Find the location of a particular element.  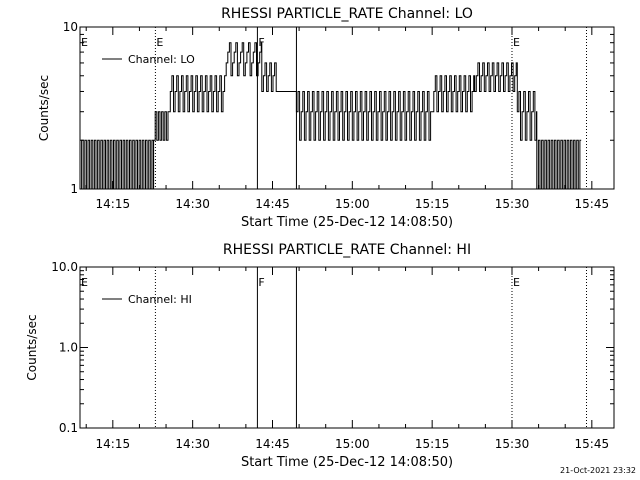

event-marker-label: F is located at coordinates (261, 282).